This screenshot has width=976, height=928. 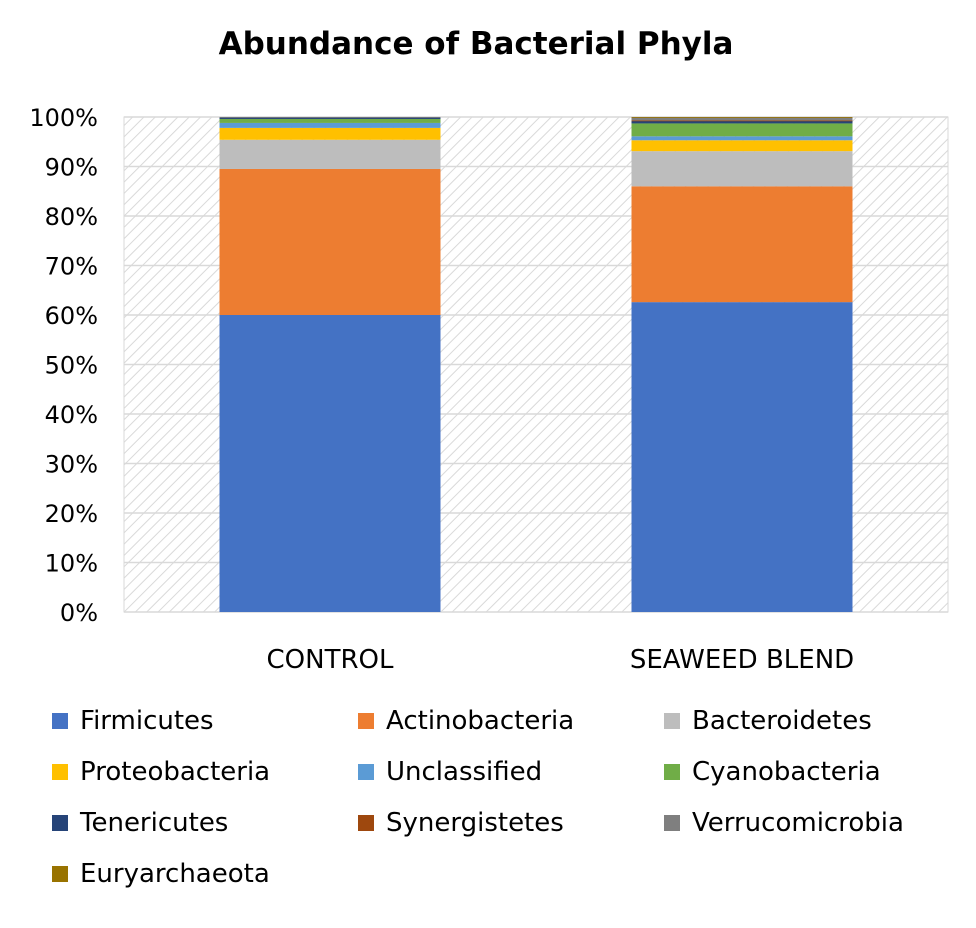 I want to click on x-tick-label: SEAWEED BLEND, so click(x=742, y=660).